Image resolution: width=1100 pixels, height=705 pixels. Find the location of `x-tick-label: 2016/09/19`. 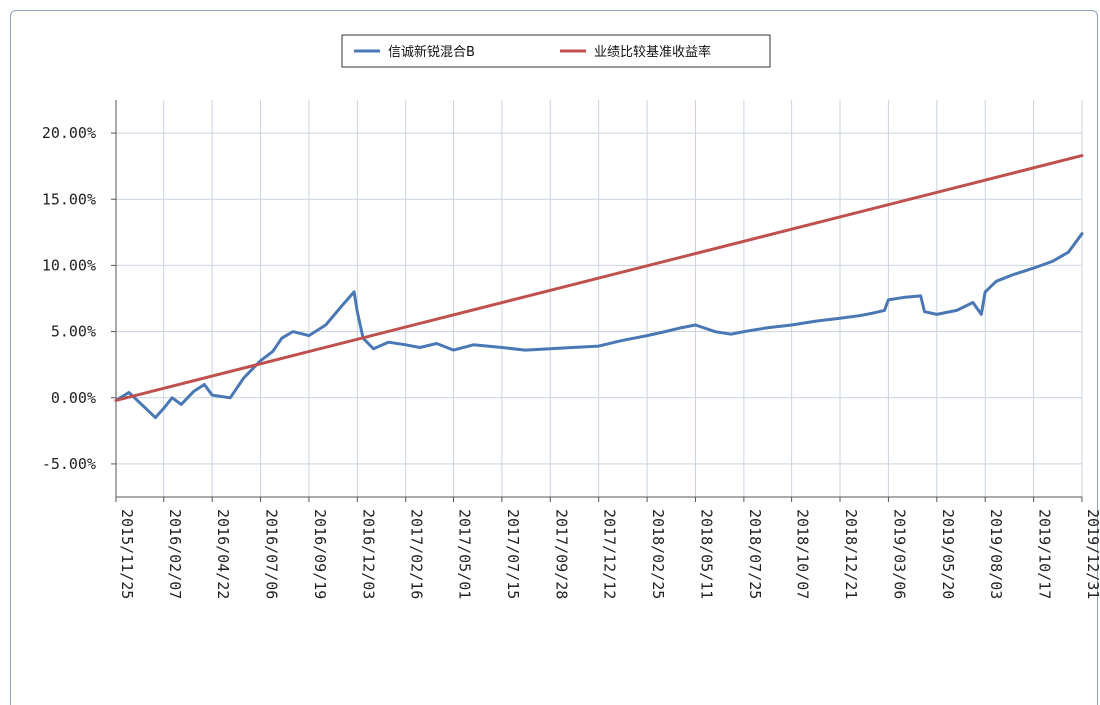

x-tick-label: 2016/09/19 is located at coordinates (320, 554).